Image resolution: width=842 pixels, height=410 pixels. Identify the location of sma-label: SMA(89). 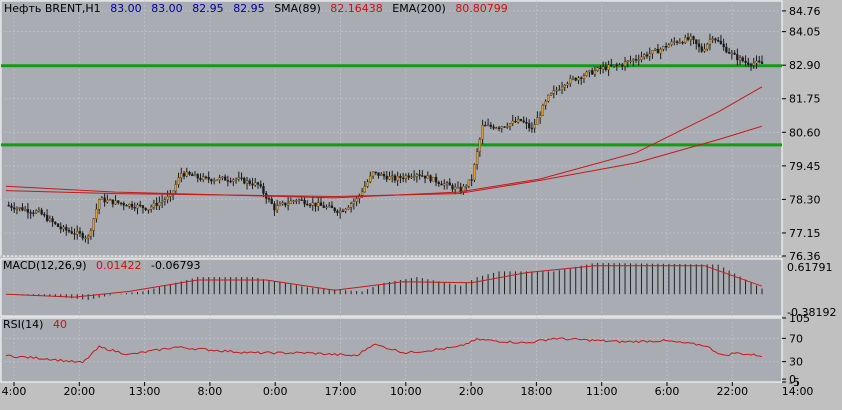
(297, 8).